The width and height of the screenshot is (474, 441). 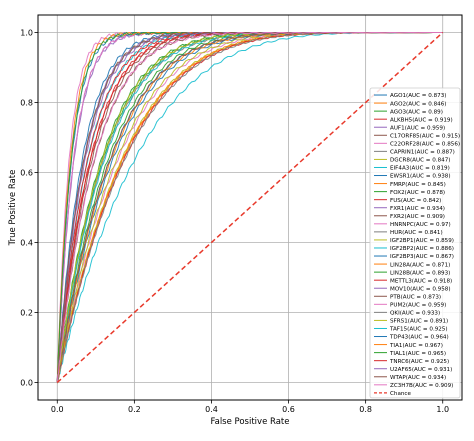 What do you see at coordinates (418, 378) in the screenshot?
I see `legend-entry-label: WTAP(AUC = 0.934)` at bounding box center [418, 378].